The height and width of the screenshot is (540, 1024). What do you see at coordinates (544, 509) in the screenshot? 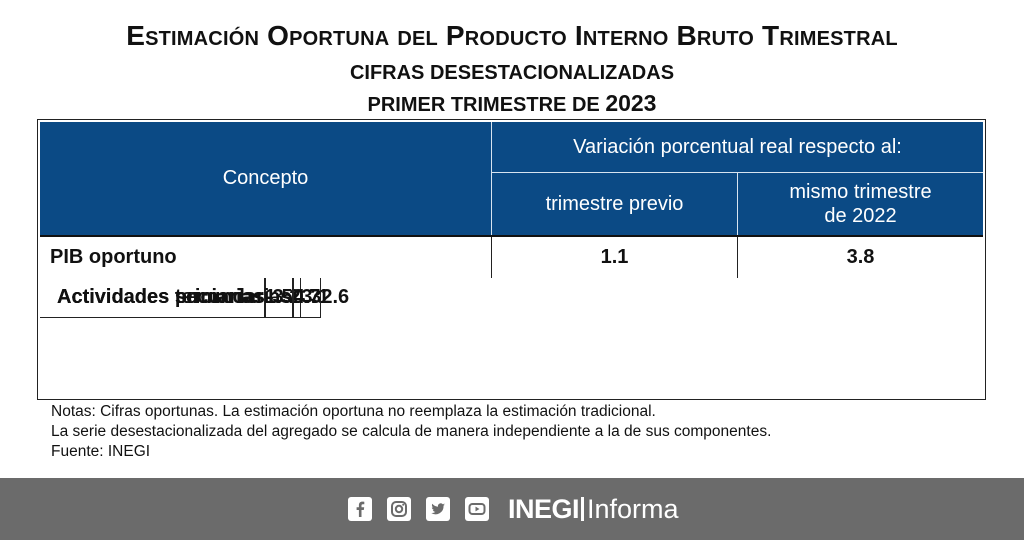
I see `brand-bold: INEGI` at bounding box center [544, 509].